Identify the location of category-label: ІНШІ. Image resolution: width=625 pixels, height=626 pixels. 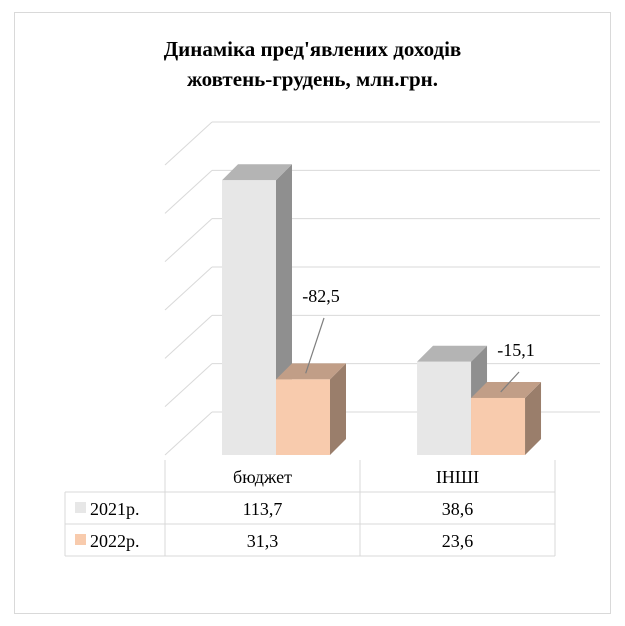
(457, 477).